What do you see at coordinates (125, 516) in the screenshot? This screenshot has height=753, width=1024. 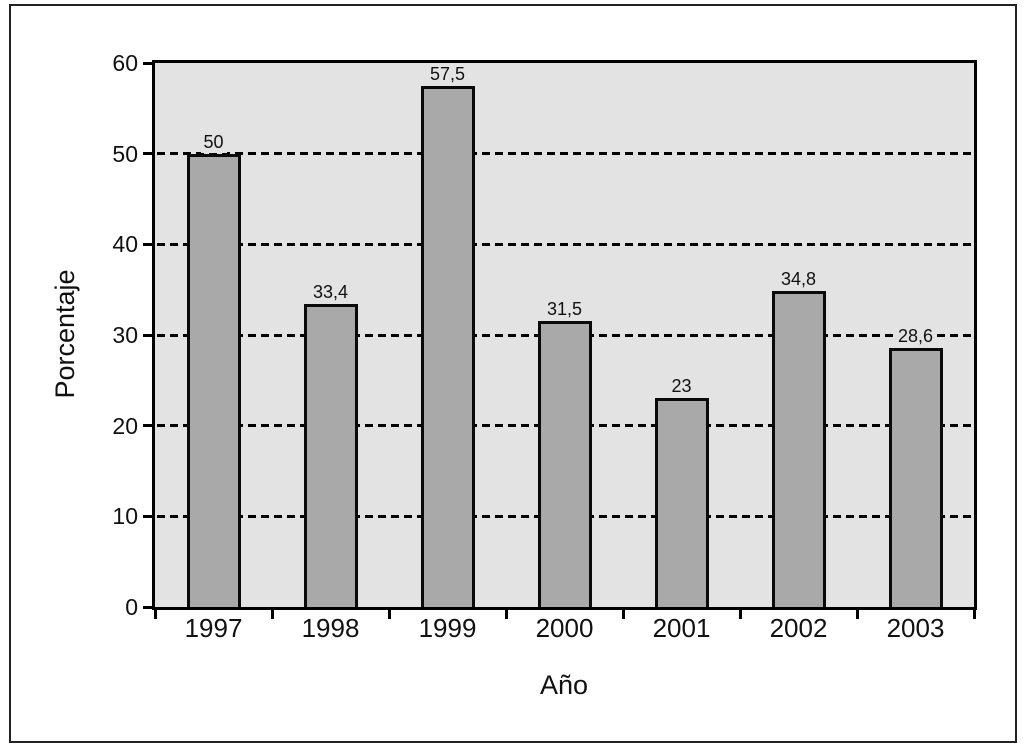 I see `y-tick-label-10: 10` at bounding box center [125, 516].